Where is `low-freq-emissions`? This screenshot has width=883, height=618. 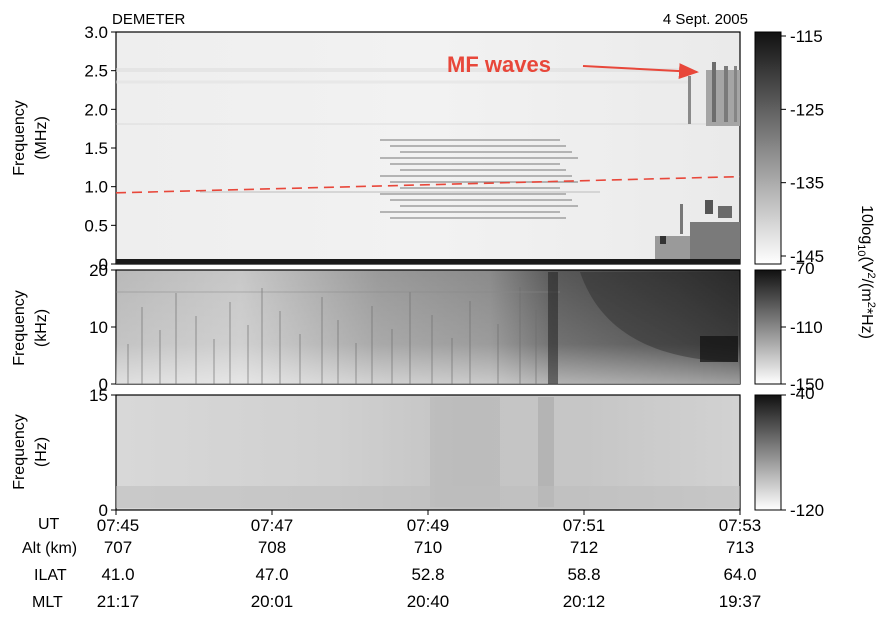 low-freq-emissions is located at coordinates (697, 231).